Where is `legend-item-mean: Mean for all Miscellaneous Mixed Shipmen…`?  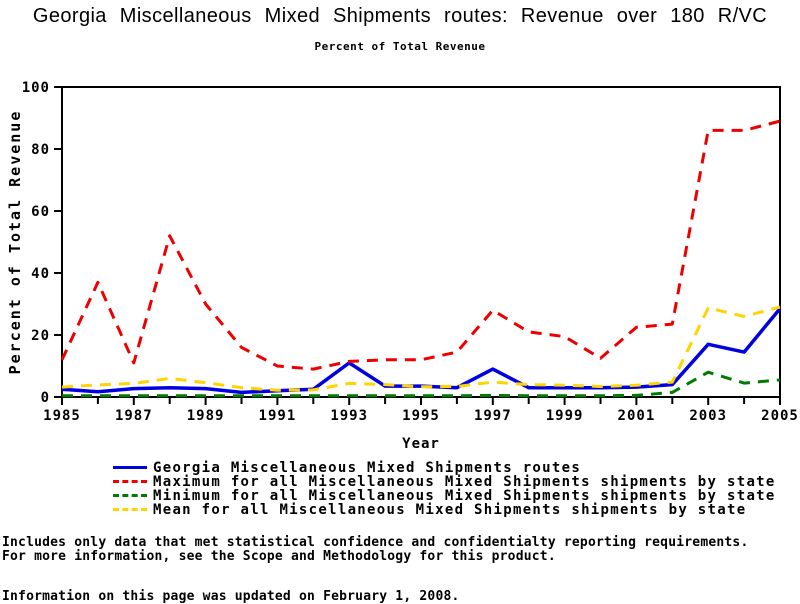 legend-item-mean: Mean for all Miscellaneous Mixed Shipmen… is located at coordinates (444, 509).